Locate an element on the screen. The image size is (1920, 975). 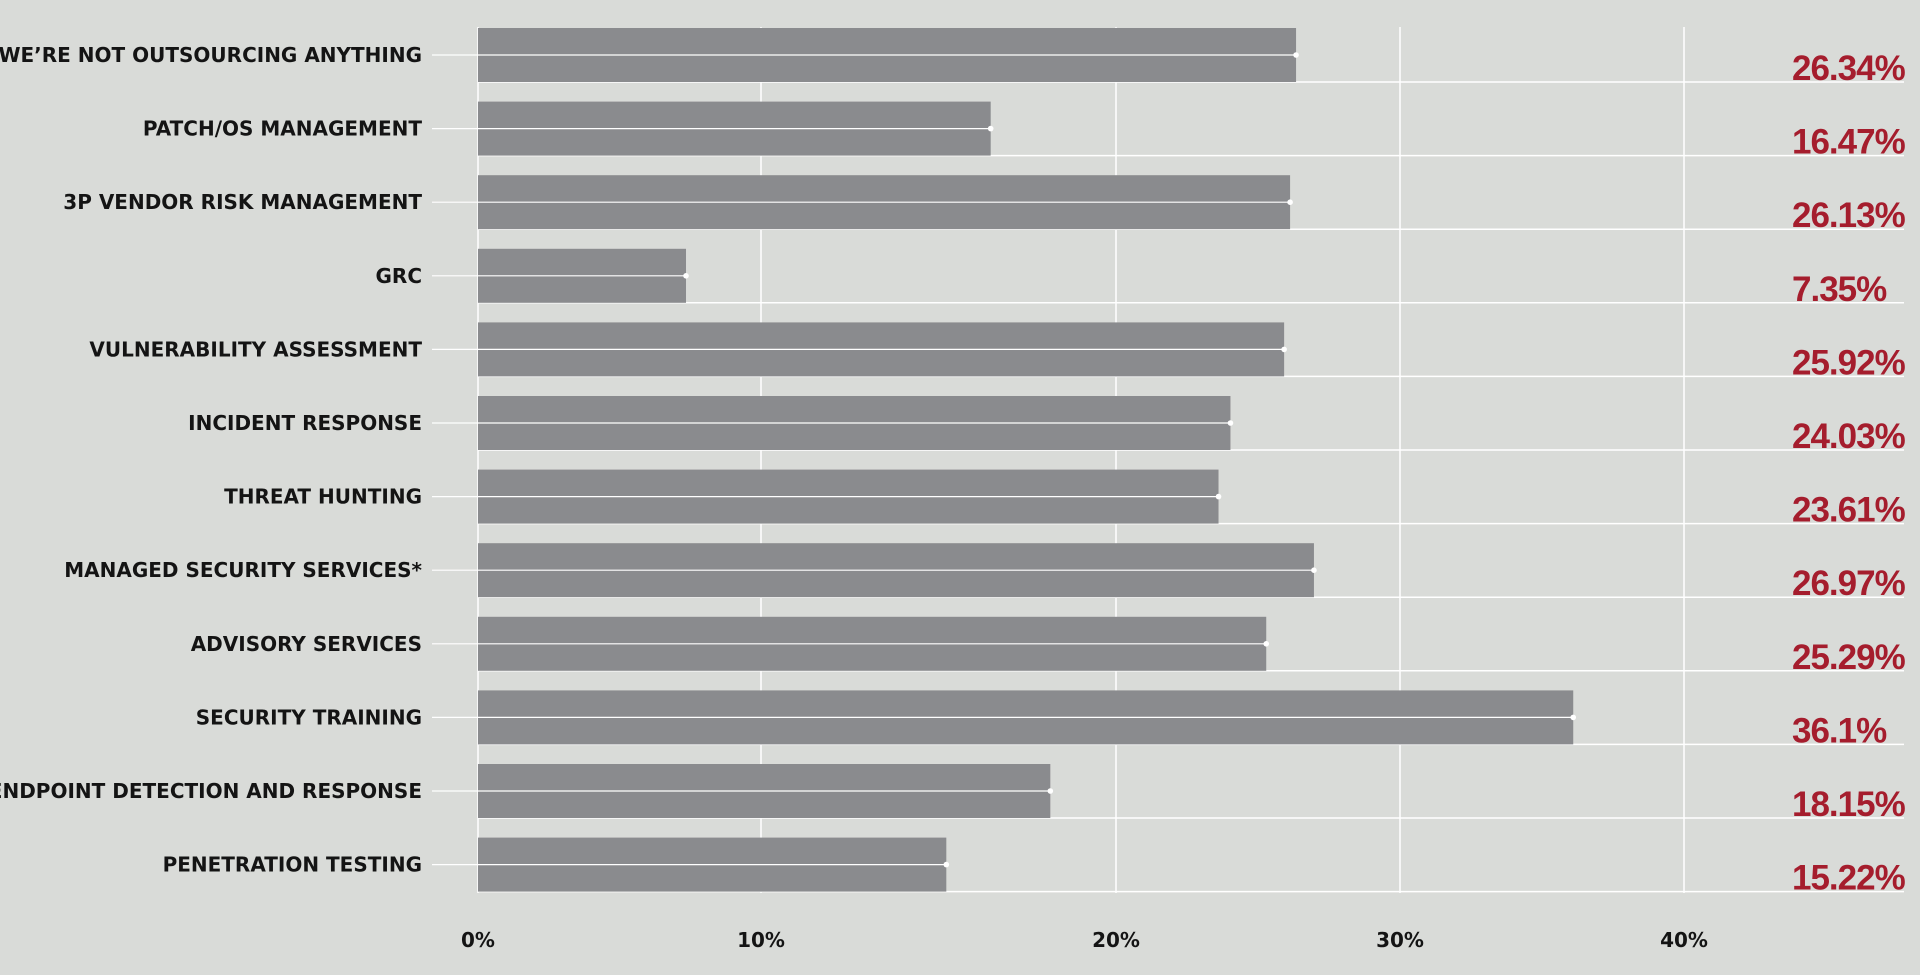
value-label: 26.34% is located at coordinates (1849, 68).